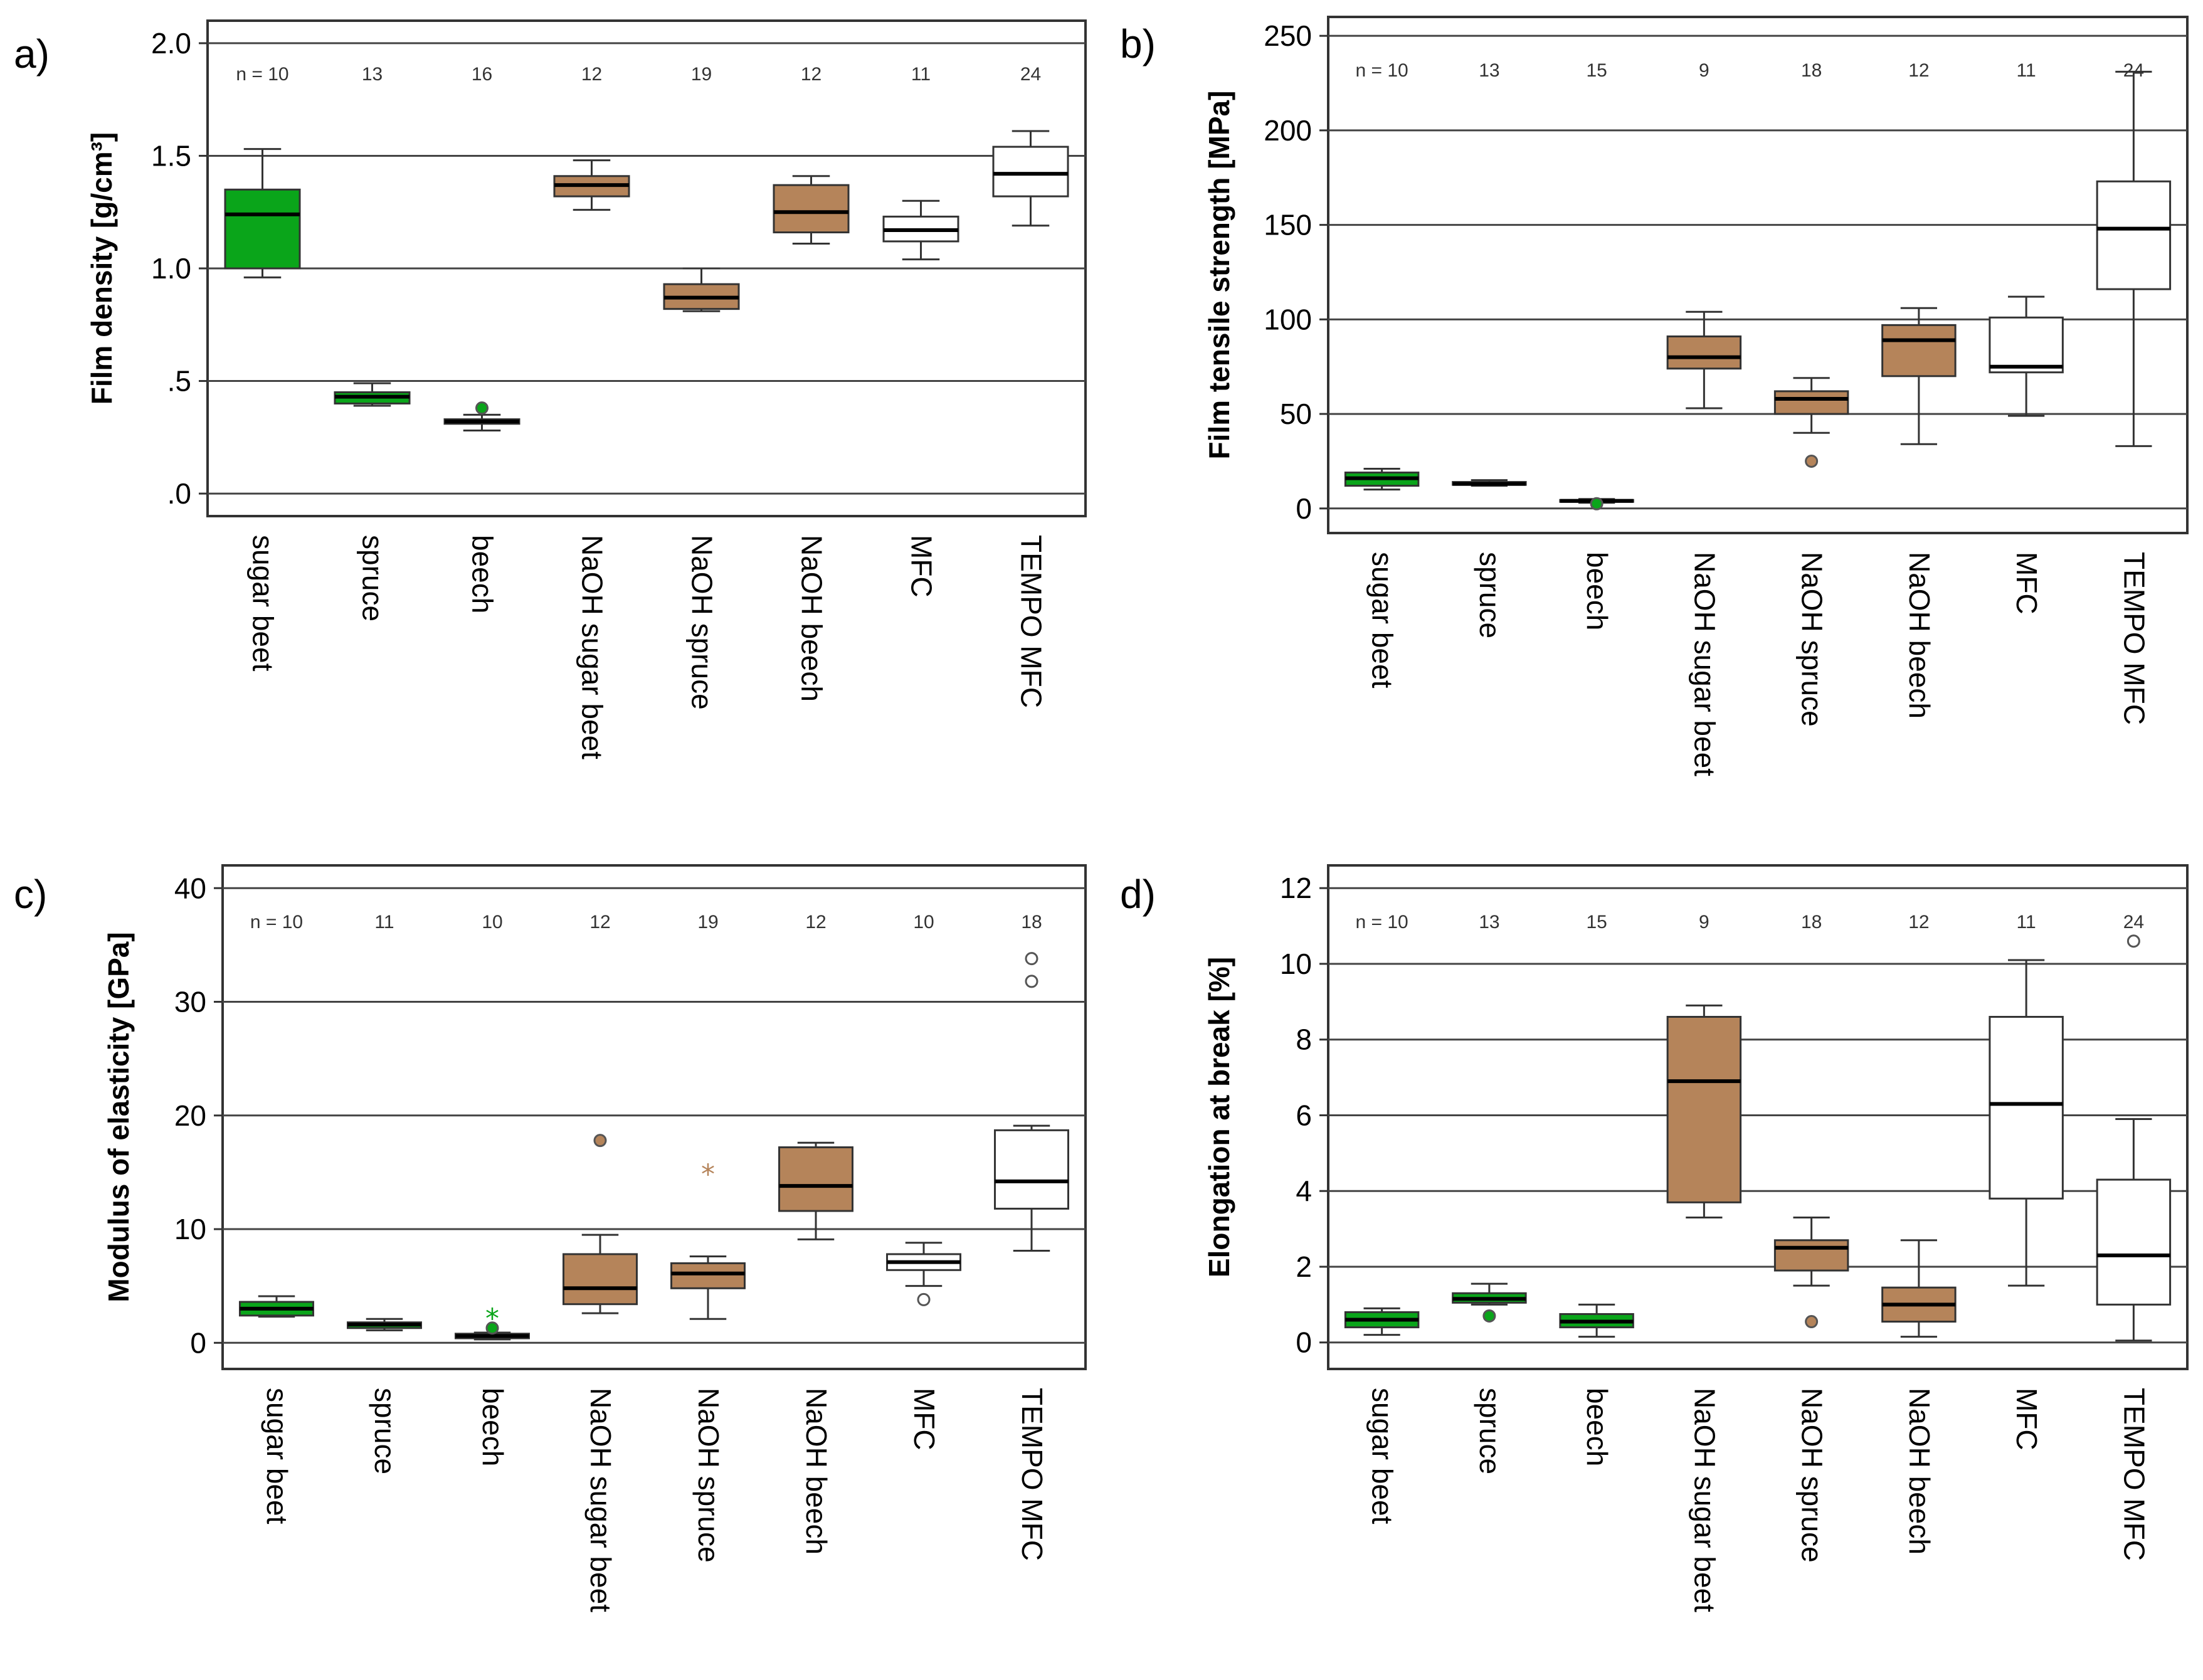 The height and width of the screenshot is (1680, 2203). I want to click on panel-letter: d), so click(1138, 895).